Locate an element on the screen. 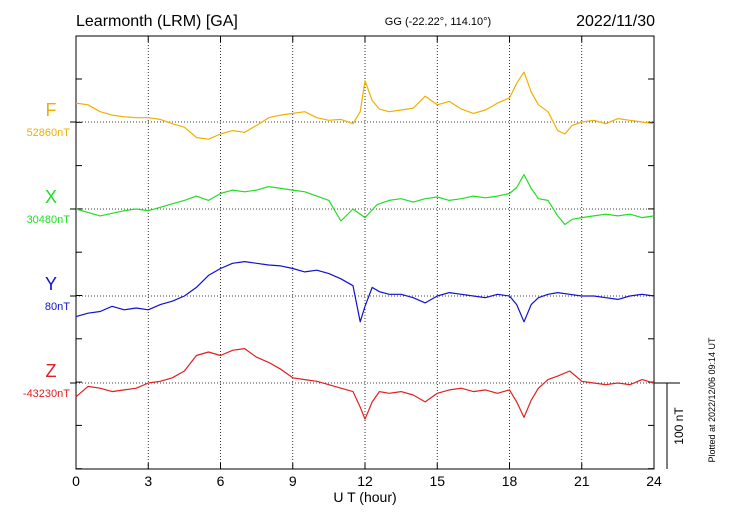  station-coordinates: GG (-22.22°, 114.10°) is located at coordinates (438, 22).